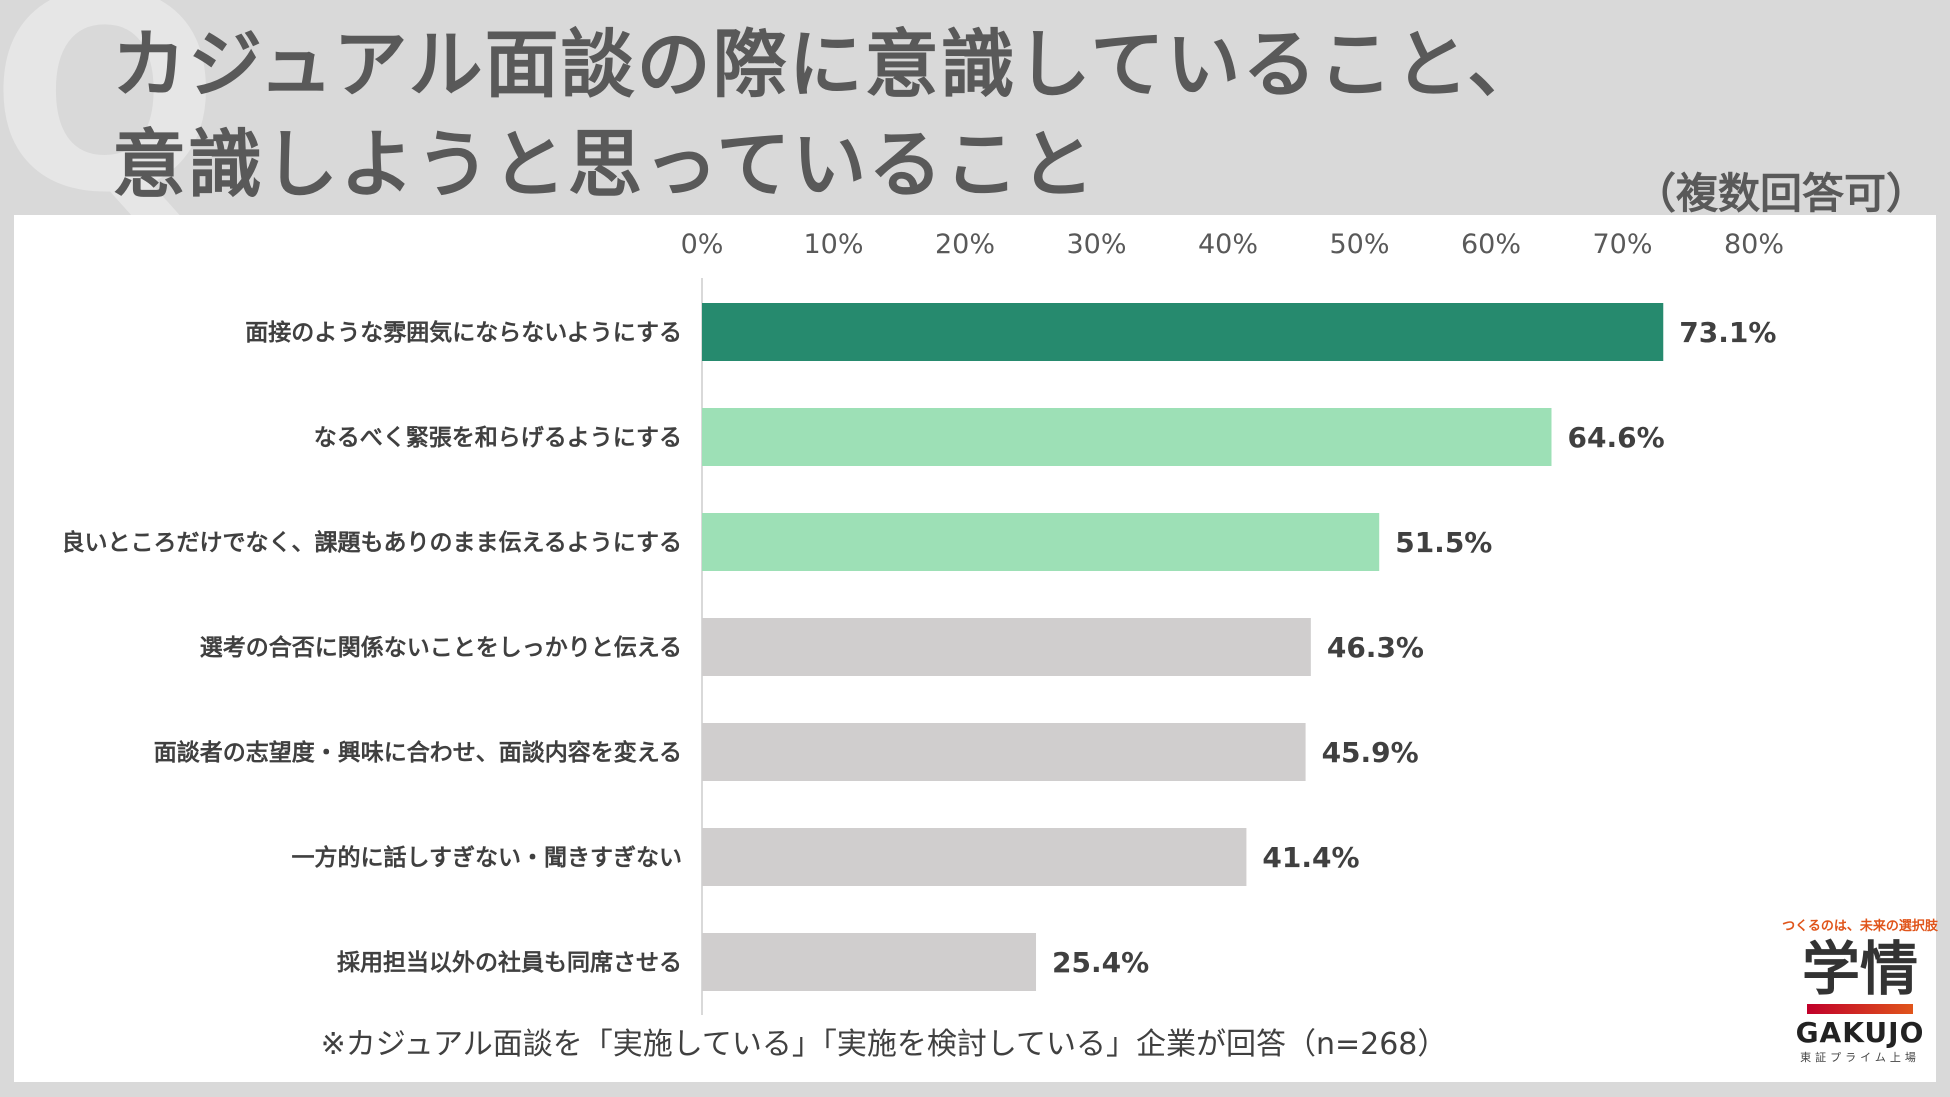 This screenshot has width=1950, height=1097. I want to click on x-tick-label: 50%, so click(1359, 244).